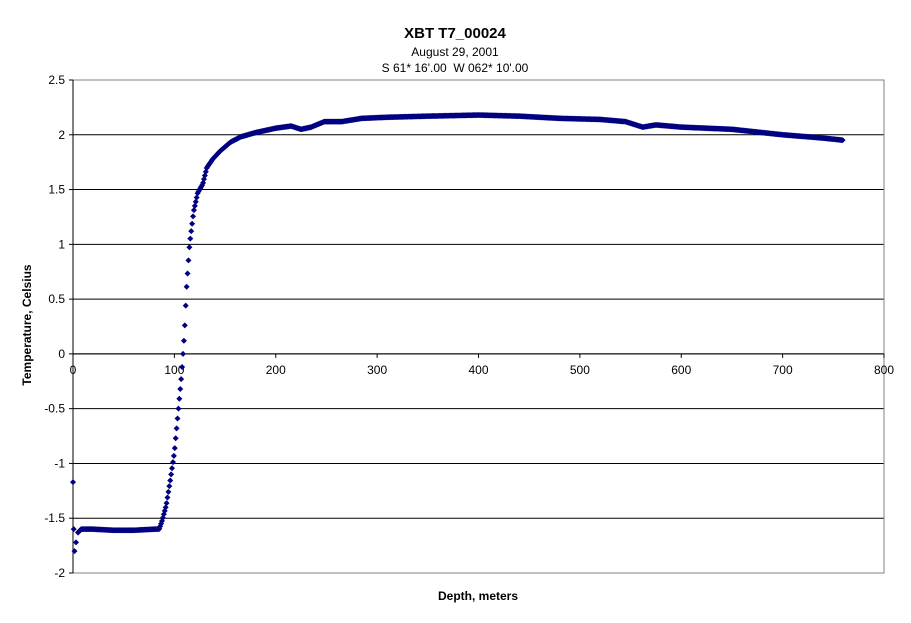  Describe the element at coordinates (478, 370) in the screenshot. I see `x-tick-label: 400` at that location.